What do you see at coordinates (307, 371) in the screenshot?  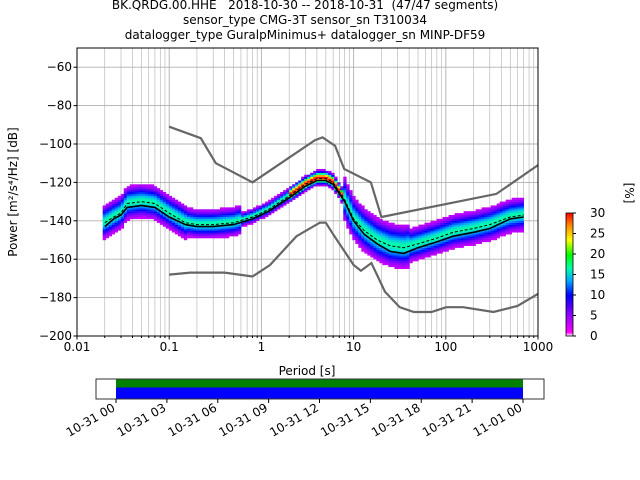 I see `x-axis-label: Period [s]` at bounding box center [307, 371].